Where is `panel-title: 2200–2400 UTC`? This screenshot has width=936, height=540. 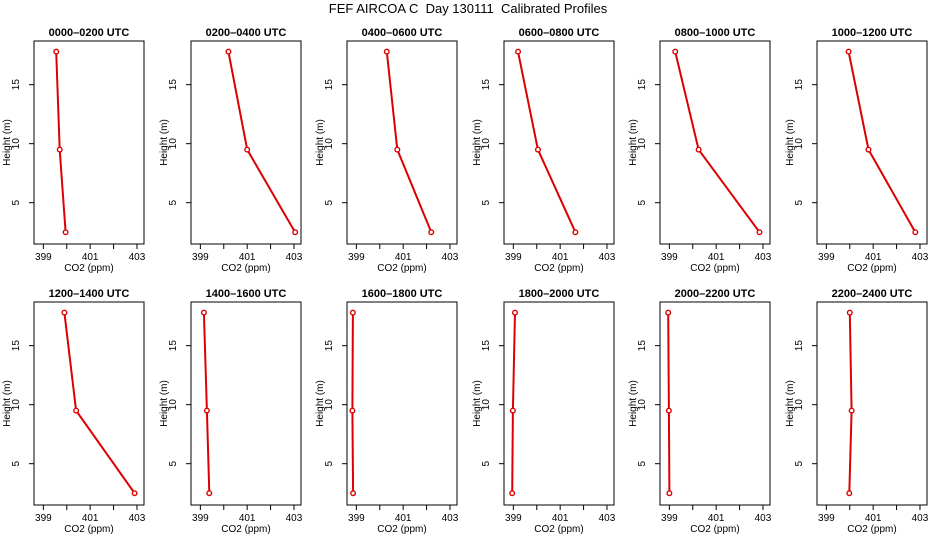
panel-title: 2200–2400 UTC is located at coordinates (872, 294).